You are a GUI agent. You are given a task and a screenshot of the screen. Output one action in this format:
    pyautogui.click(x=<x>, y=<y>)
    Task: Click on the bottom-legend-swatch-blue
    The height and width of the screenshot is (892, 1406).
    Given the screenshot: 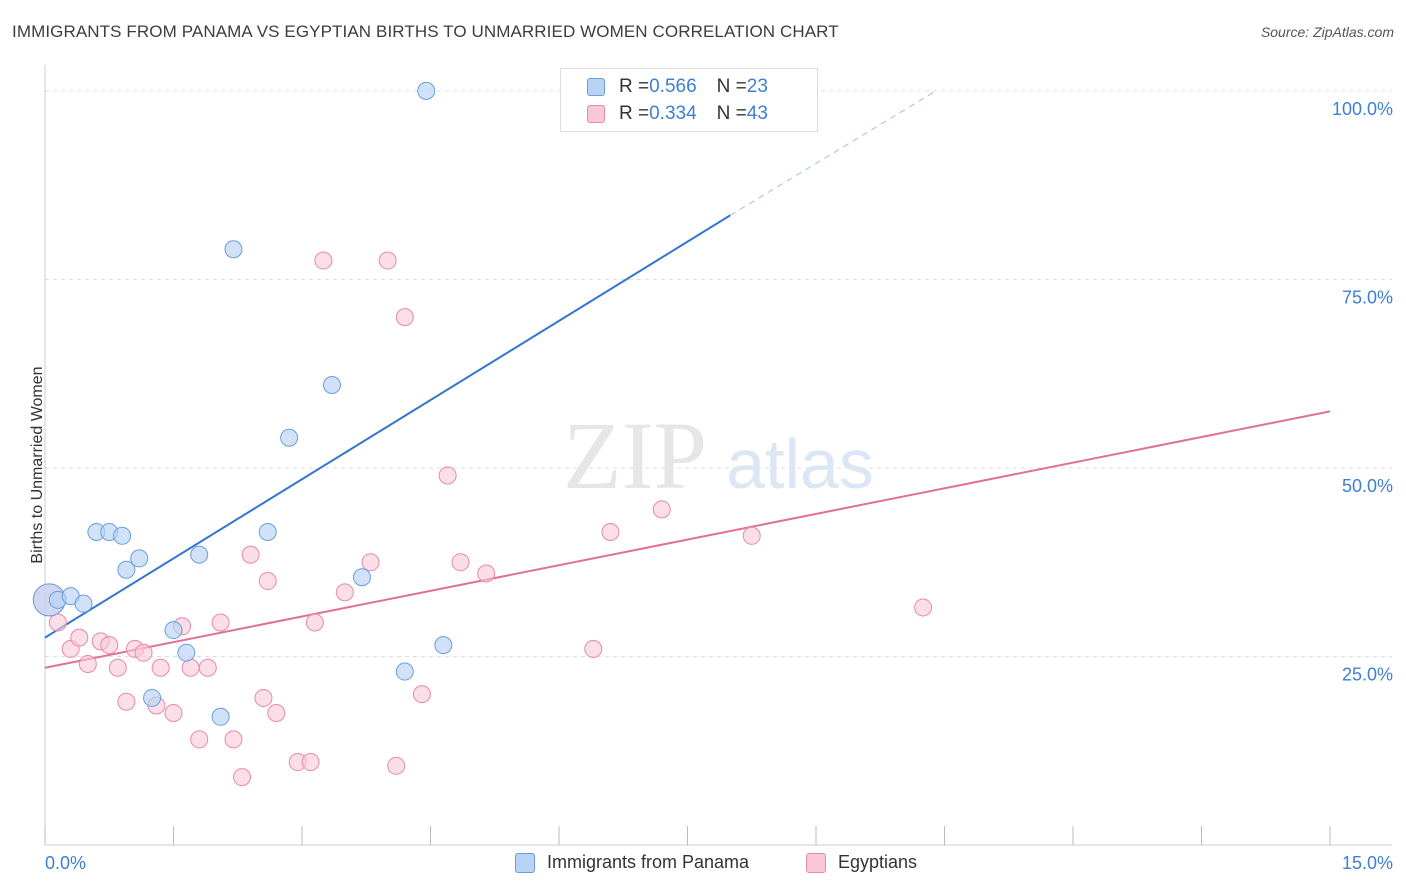 What is the action you would take?
    pyautogui.click(x=525, y=862)
    